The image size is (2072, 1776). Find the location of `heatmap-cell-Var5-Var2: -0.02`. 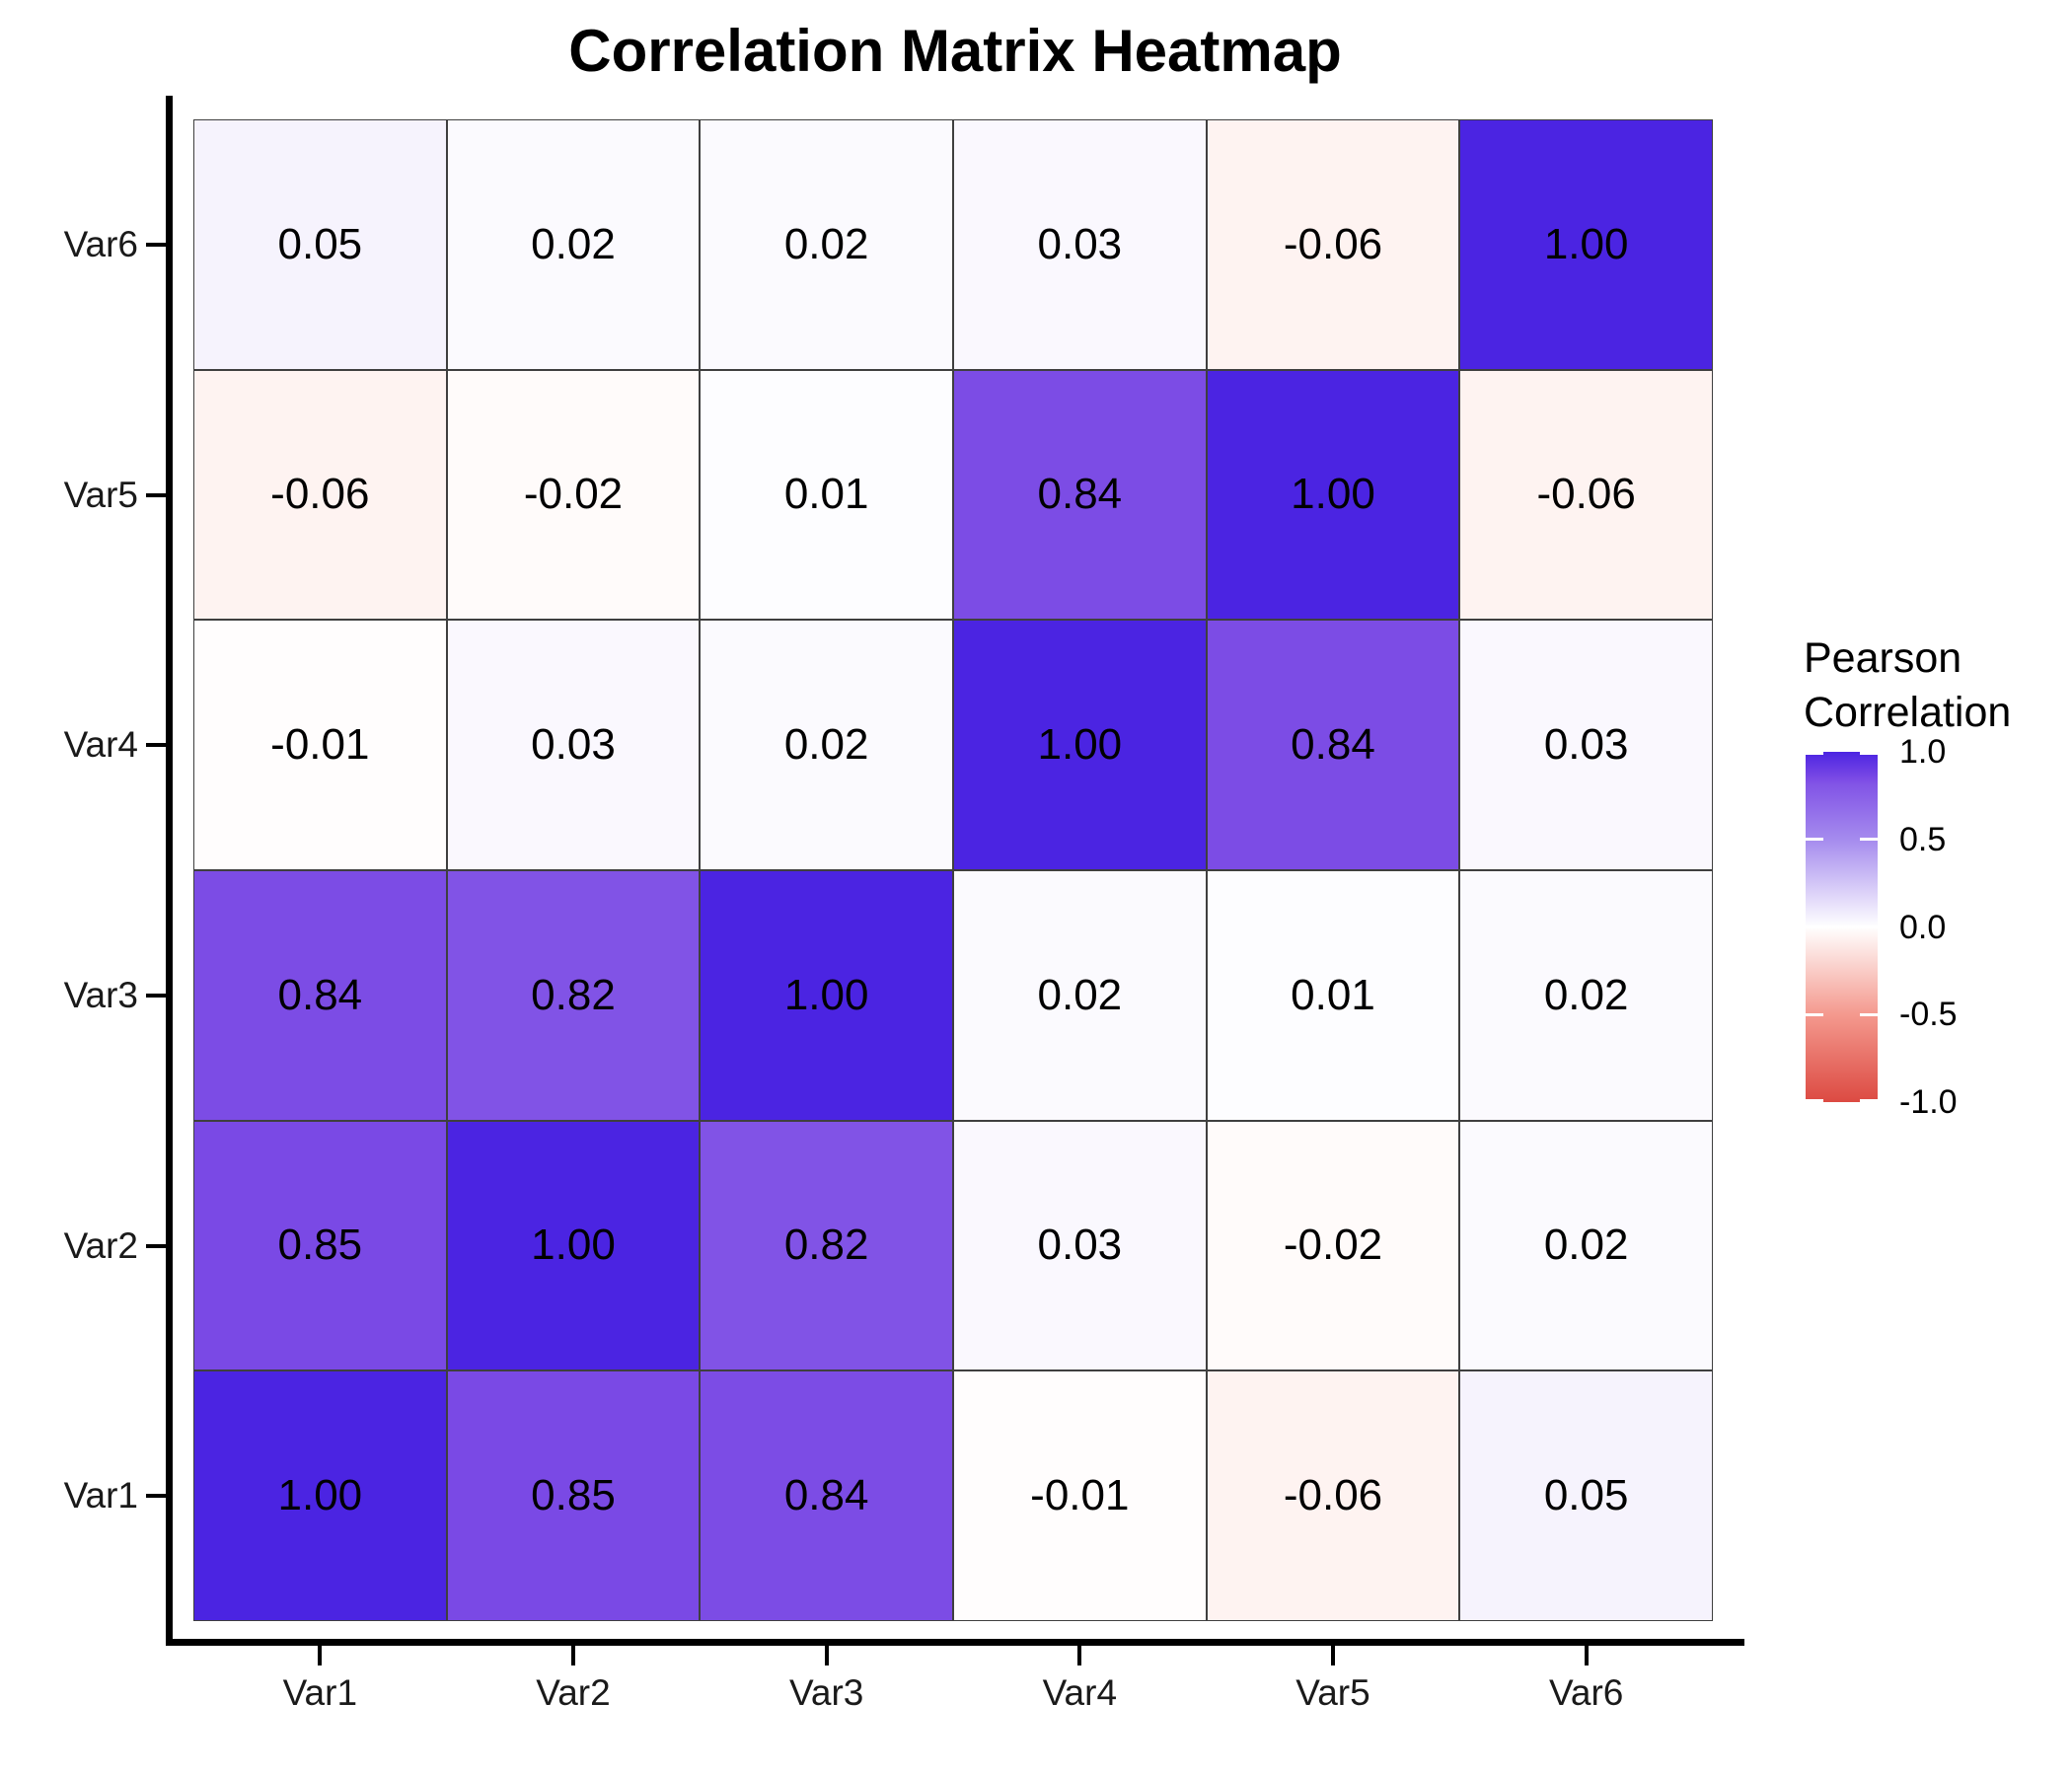

heatmap-cell-Var5-Var2: -0.02 is located at coordinates (573, 495).